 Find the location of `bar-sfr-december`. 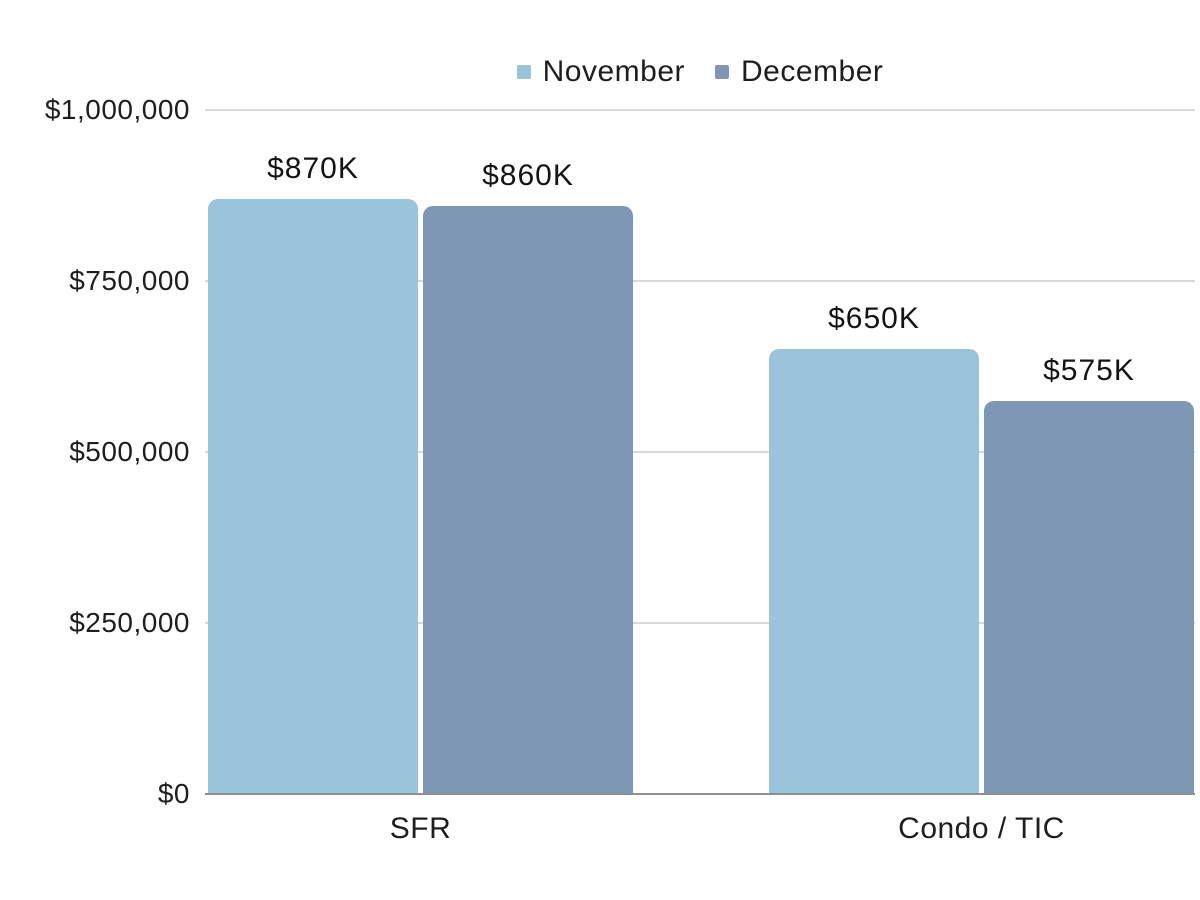

bar-sfr-december is located at coordinates (528, 499).